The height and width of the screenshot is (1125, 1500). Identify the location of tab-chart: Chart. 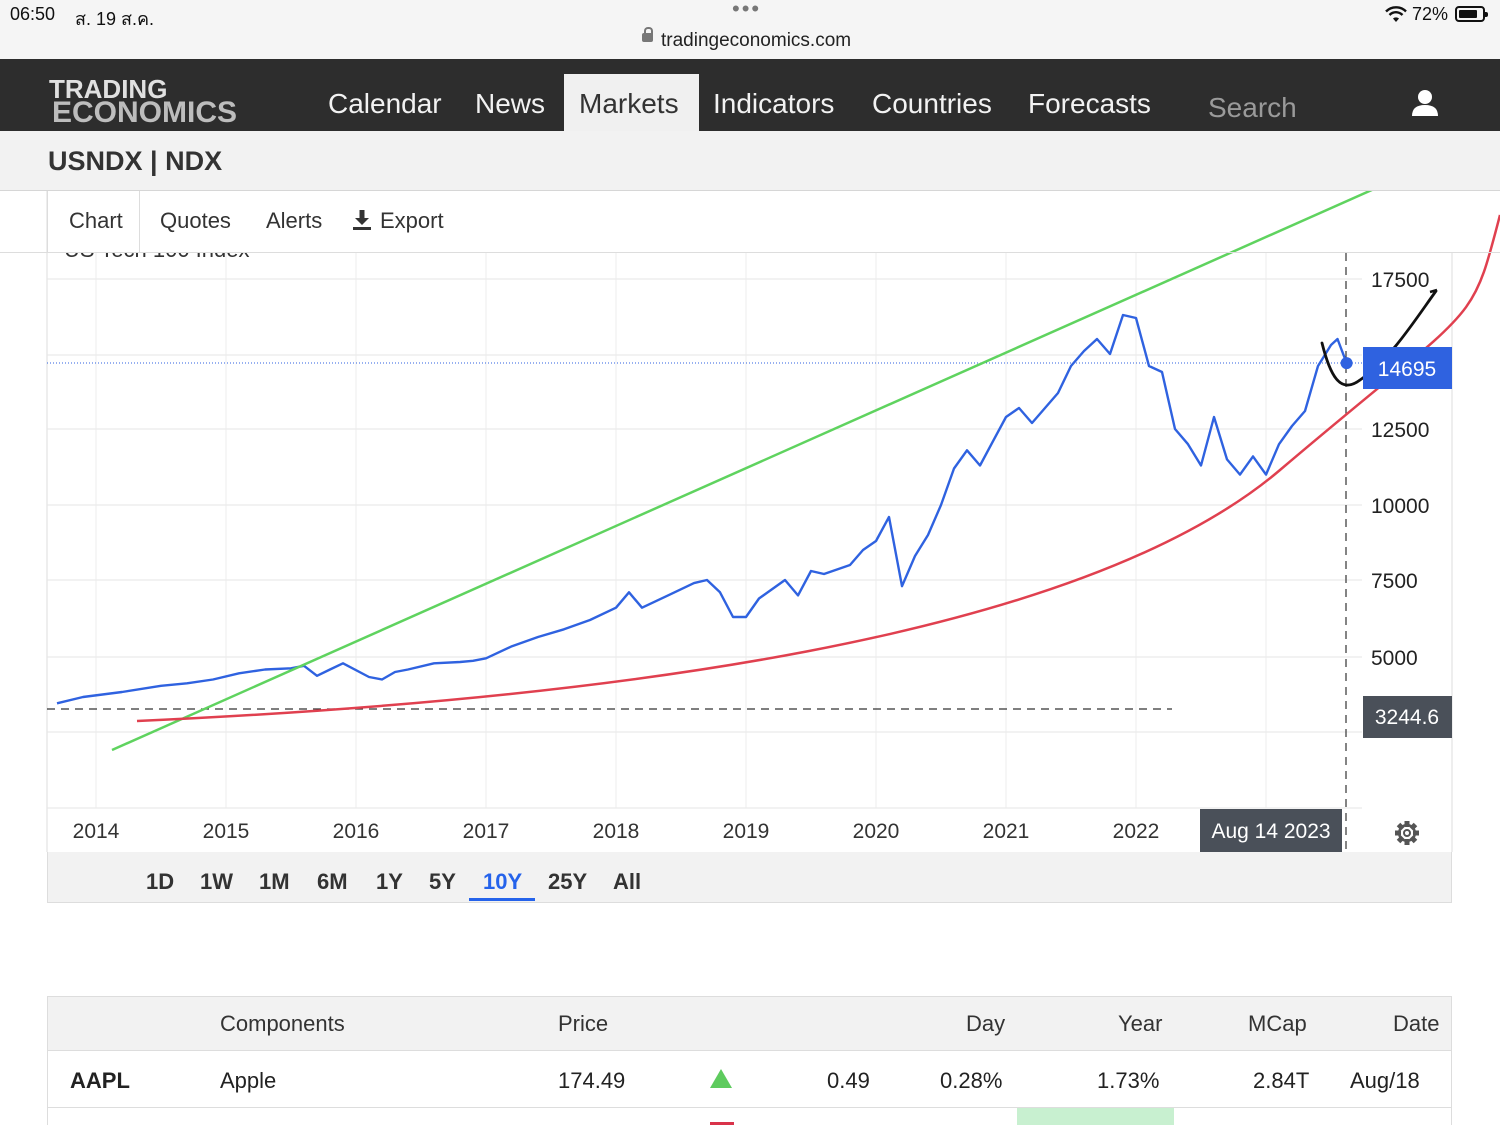
(96, 220).